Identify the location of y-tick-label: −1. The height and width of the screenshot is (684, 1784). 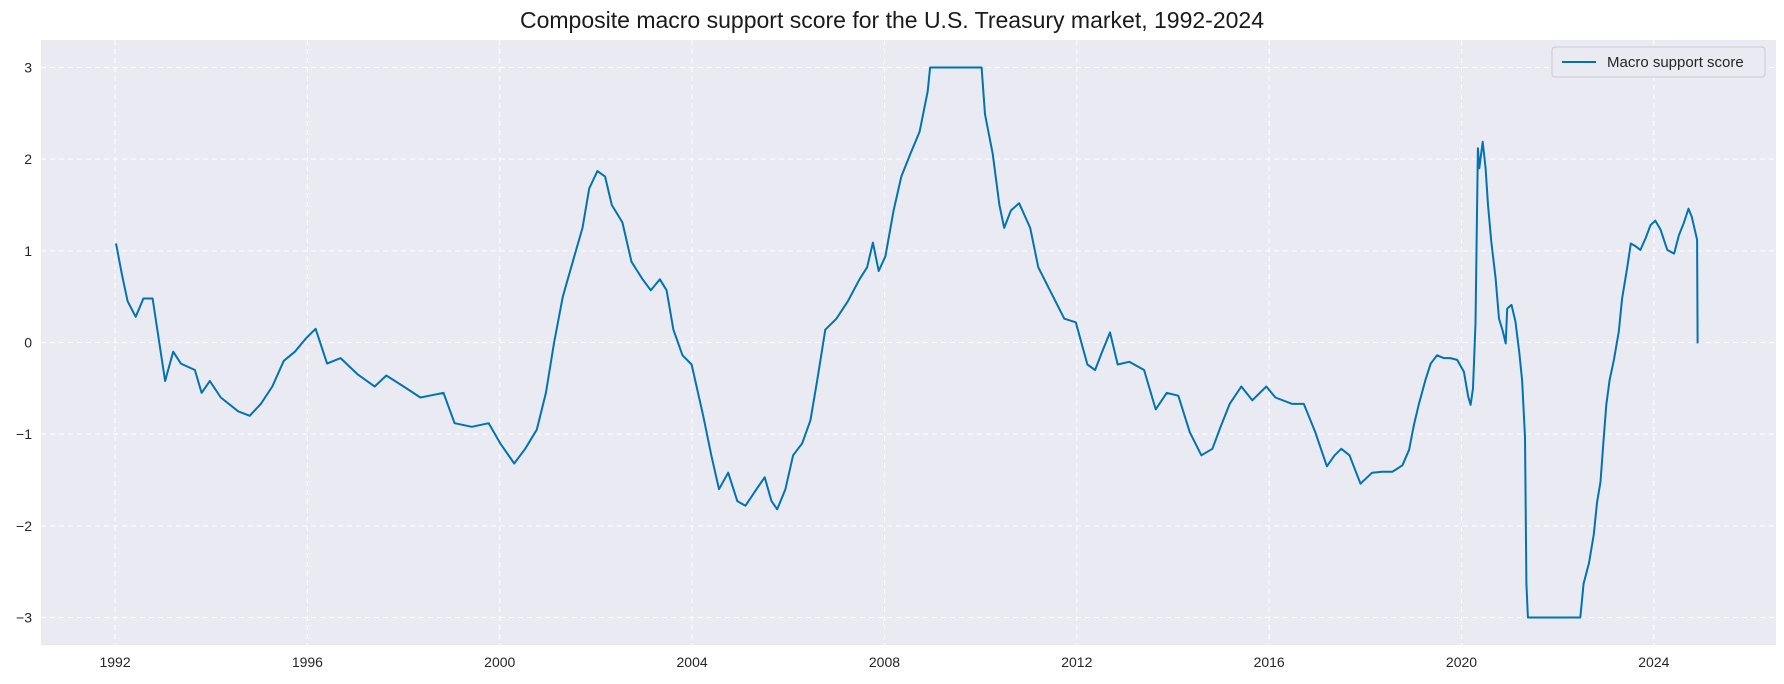
(24, 434).